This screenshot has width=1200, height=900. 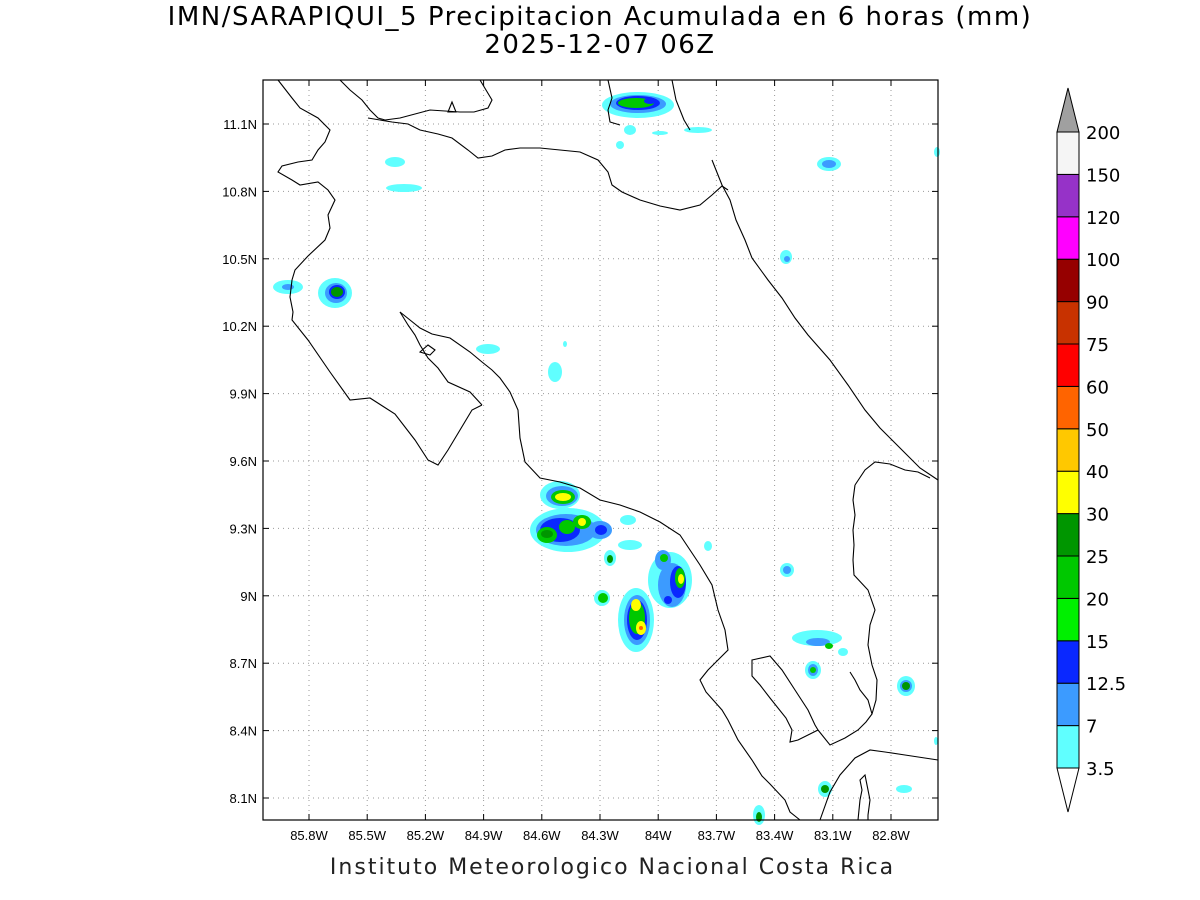 What do you see at coordinates (1097, 515) in the screenshot?
I see `colorbar-level-label: 30` at bounding box center [1097, 515].